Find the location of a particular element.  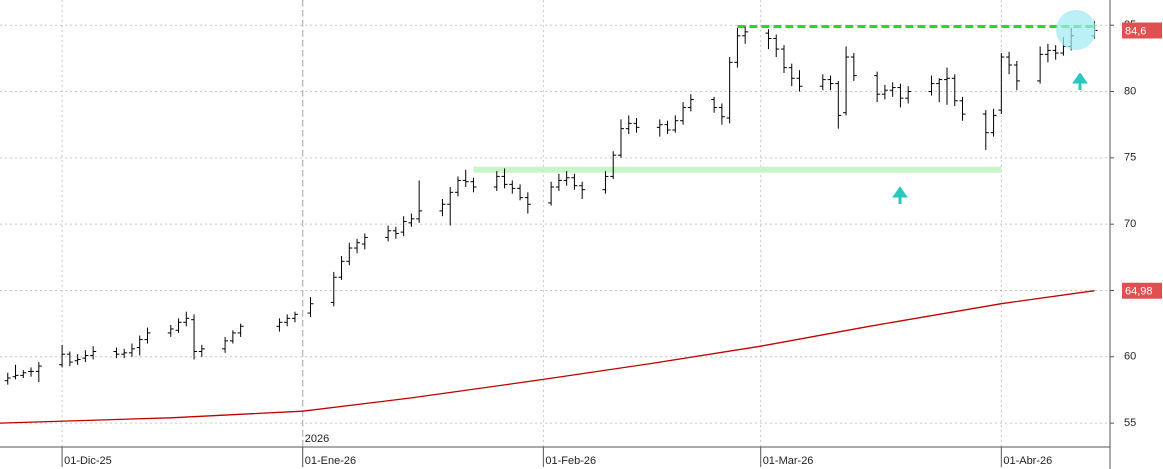

last-value-label: 64,98 is located at coordinates (1139, 292).